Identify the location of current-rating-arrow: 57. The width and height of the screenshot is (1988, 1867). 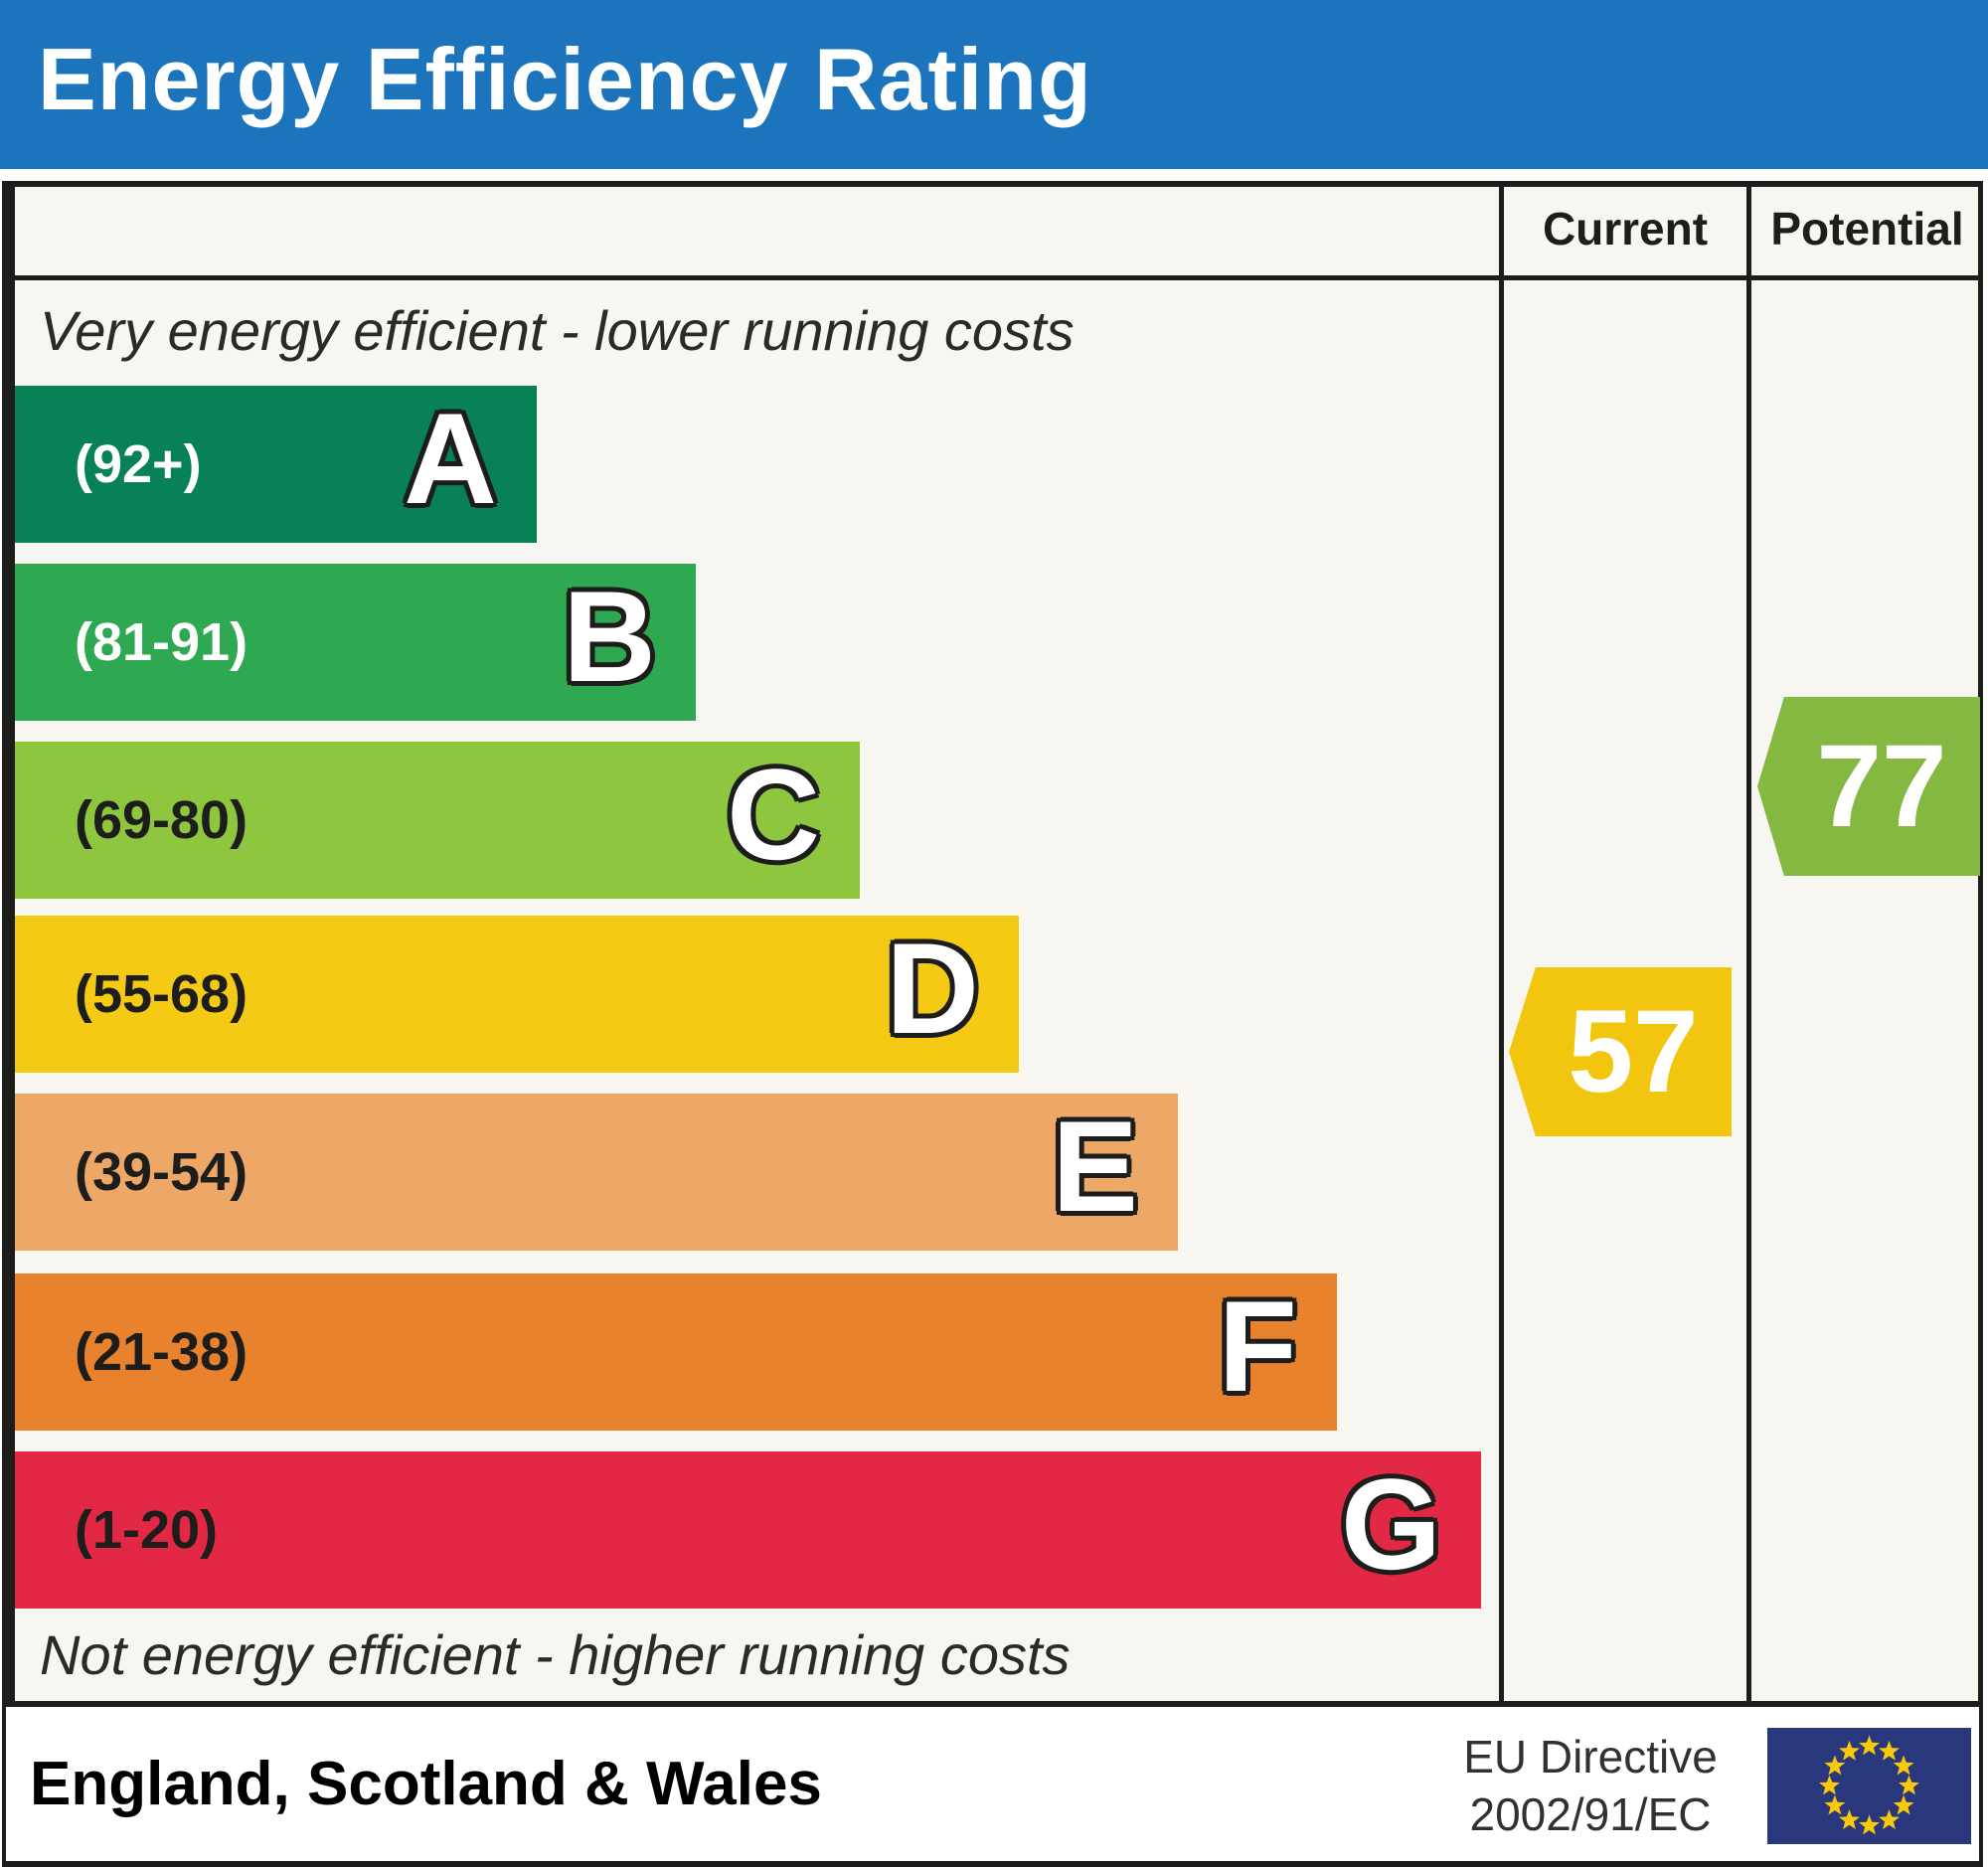
(1620, 1051).